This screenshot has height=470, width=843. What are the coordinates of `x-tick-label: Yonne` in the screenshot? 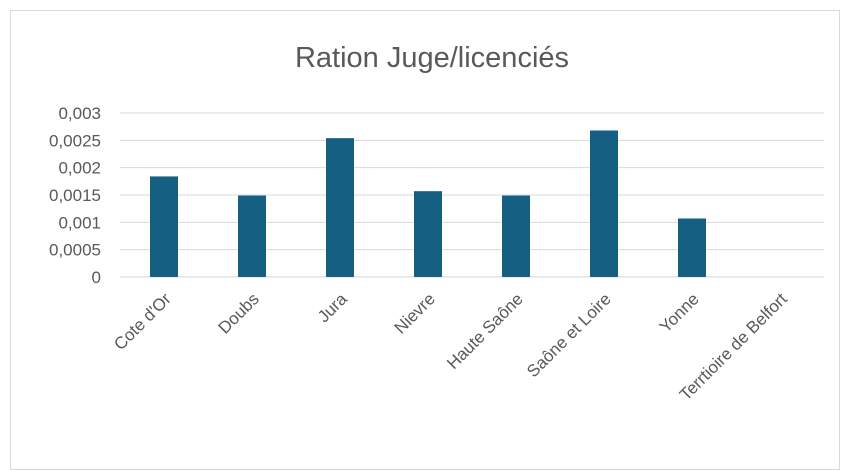 It's located at (679, 312).